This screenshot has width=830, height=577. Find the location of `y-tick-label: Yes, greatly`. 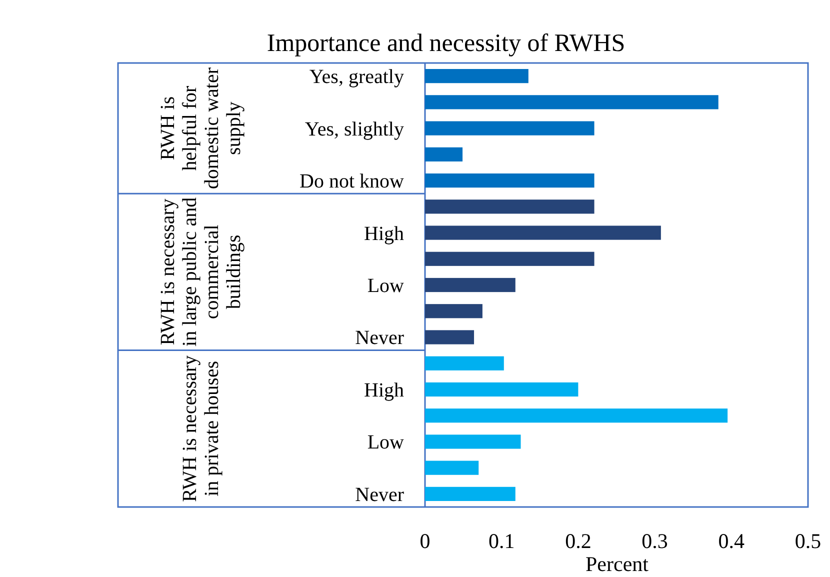

y-tick-label: Yes, greatly is located at coordinates (356, 77).